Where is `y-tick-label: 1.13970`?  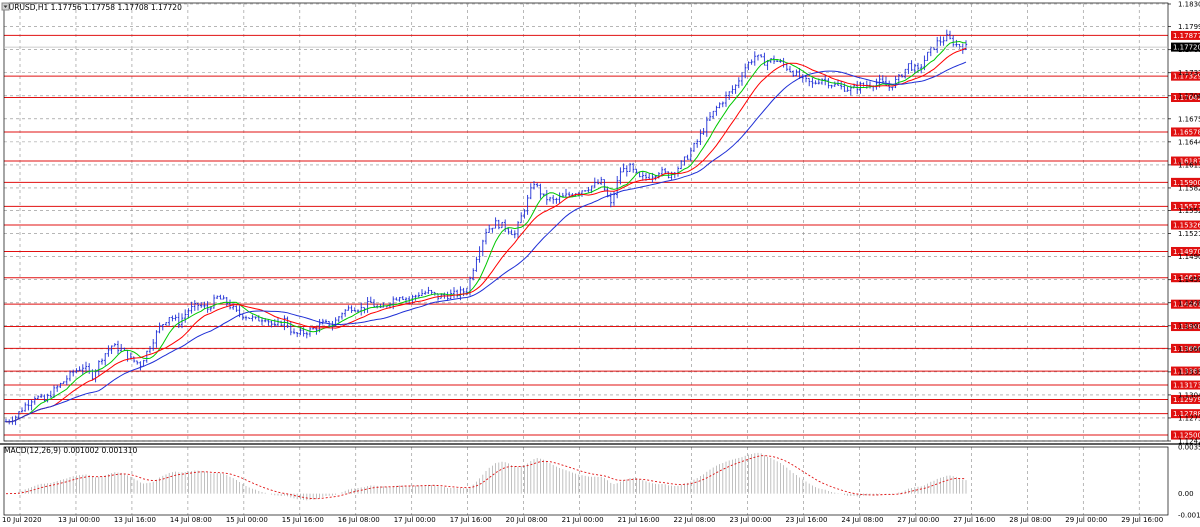
y-tick-label: 1.13970 is located at coordinates (1189, 326).